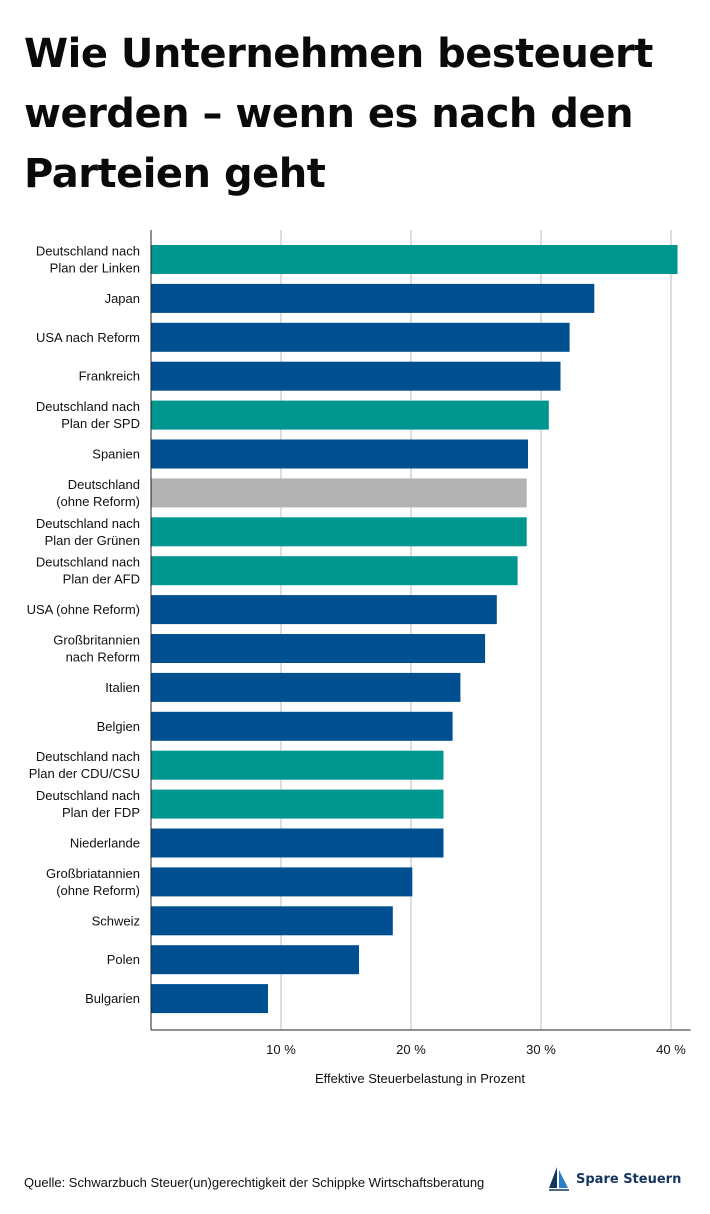 The height and width of the screenshot is (1214, 710). Describe the element at coordinates (88, 756) in the screenshot. I see `category-label-13-line-0: Deutschland nach` at that location.